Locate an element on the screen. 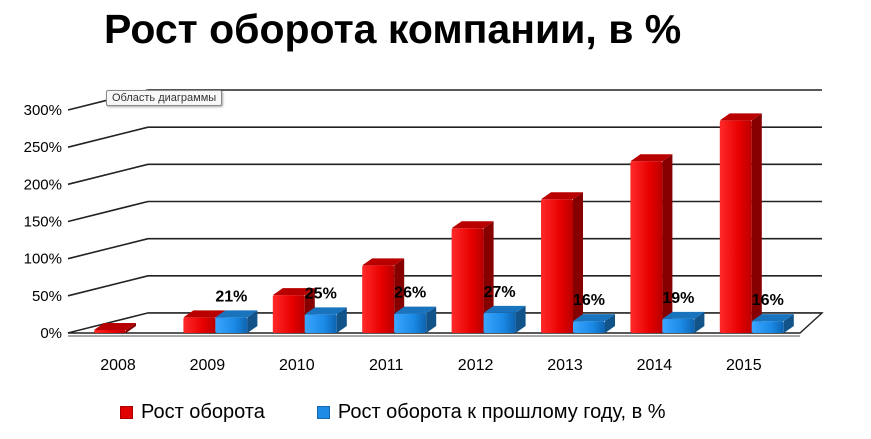 The width and height of the screenshot is (871, 439). data-label: 27% is located at coordinates (500, 292).